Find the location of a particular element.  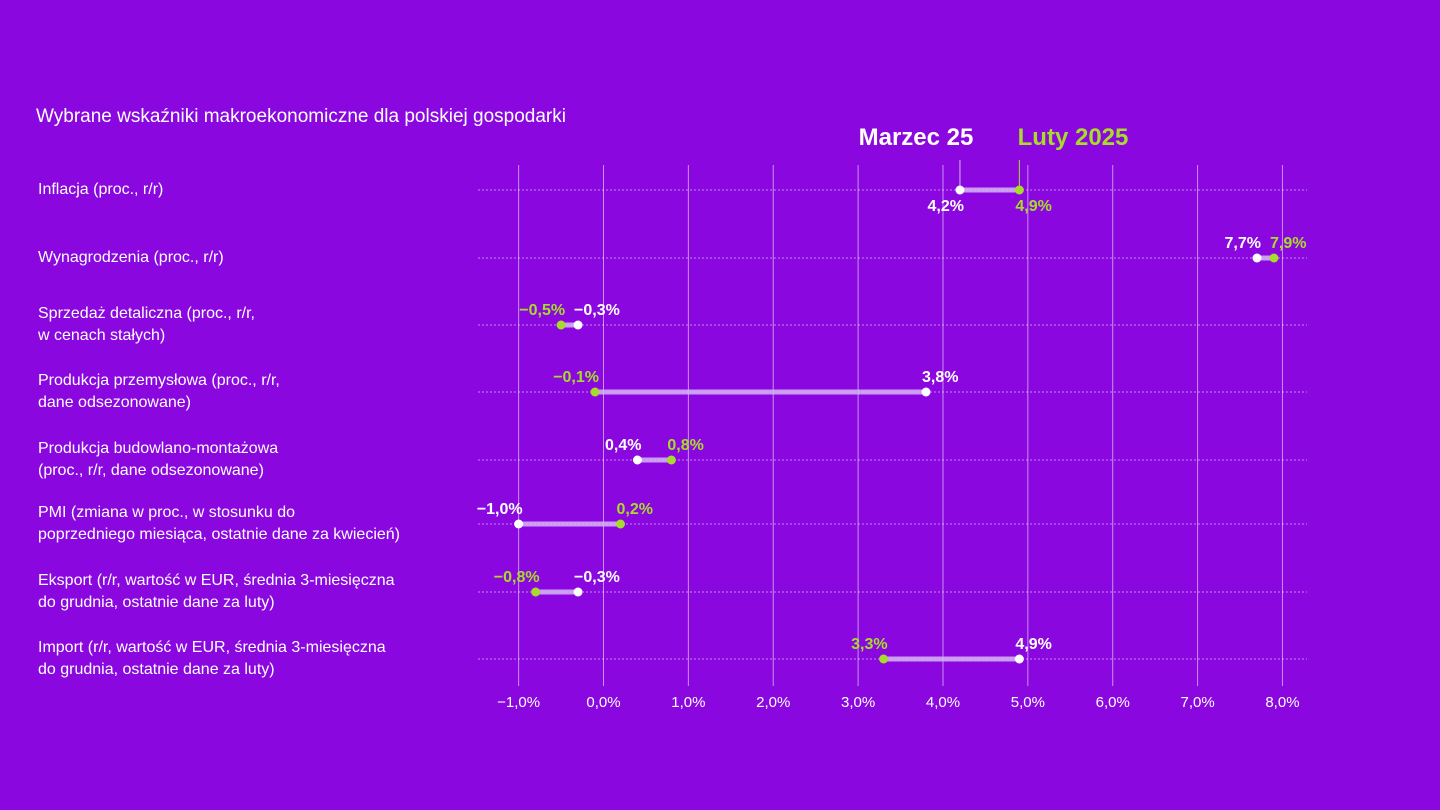

data-label-current: 4,2% is located at coordinates (945, 206).